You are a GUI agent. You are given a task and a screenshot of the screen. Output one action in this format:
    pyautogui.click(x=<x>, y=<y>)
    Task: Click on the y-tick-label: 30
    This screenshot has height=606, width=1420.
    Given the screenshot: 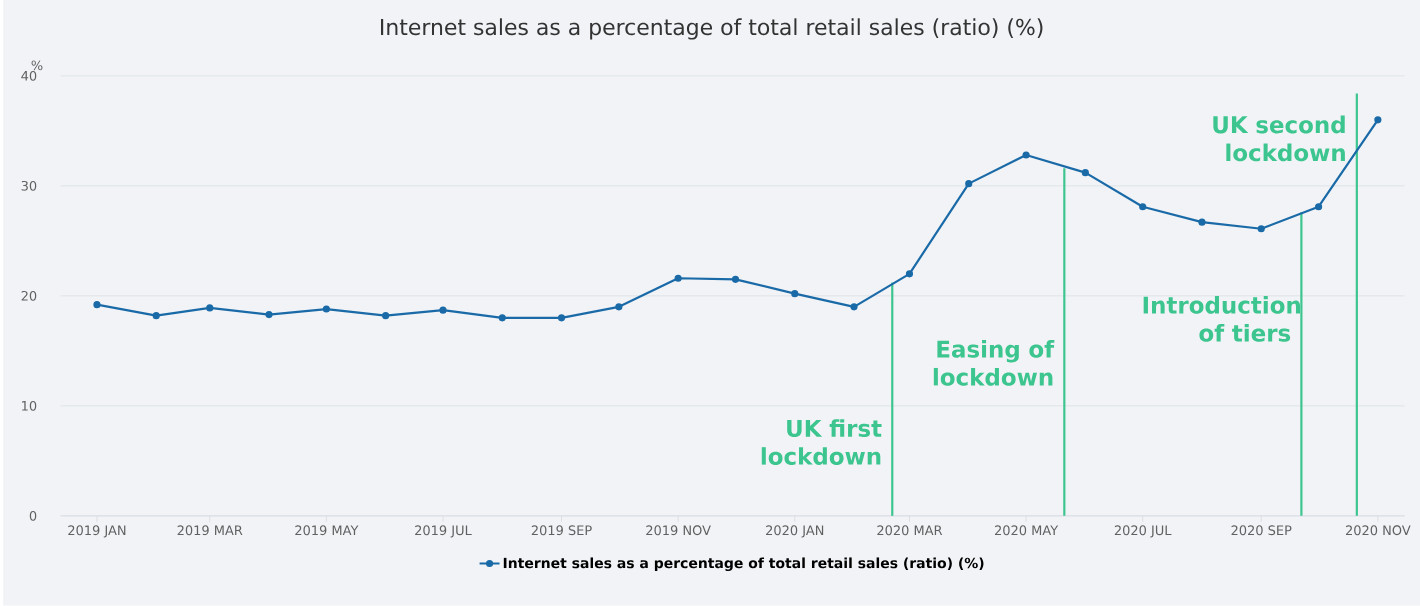 What is the action you would take?
    pyautogui.click(x=29, y=186)
    